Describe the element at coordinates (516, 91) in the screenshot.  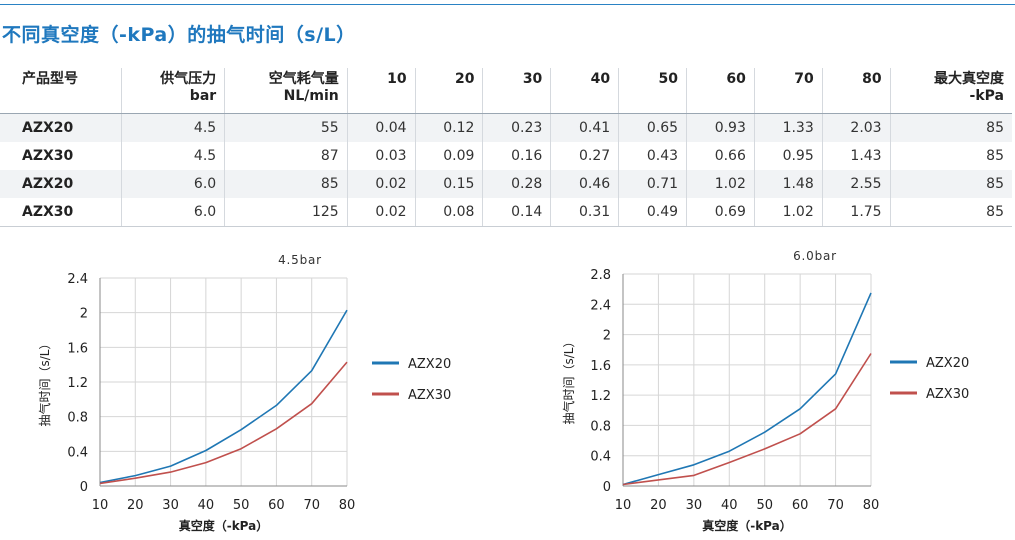
I see `column-header: 30` at that location.